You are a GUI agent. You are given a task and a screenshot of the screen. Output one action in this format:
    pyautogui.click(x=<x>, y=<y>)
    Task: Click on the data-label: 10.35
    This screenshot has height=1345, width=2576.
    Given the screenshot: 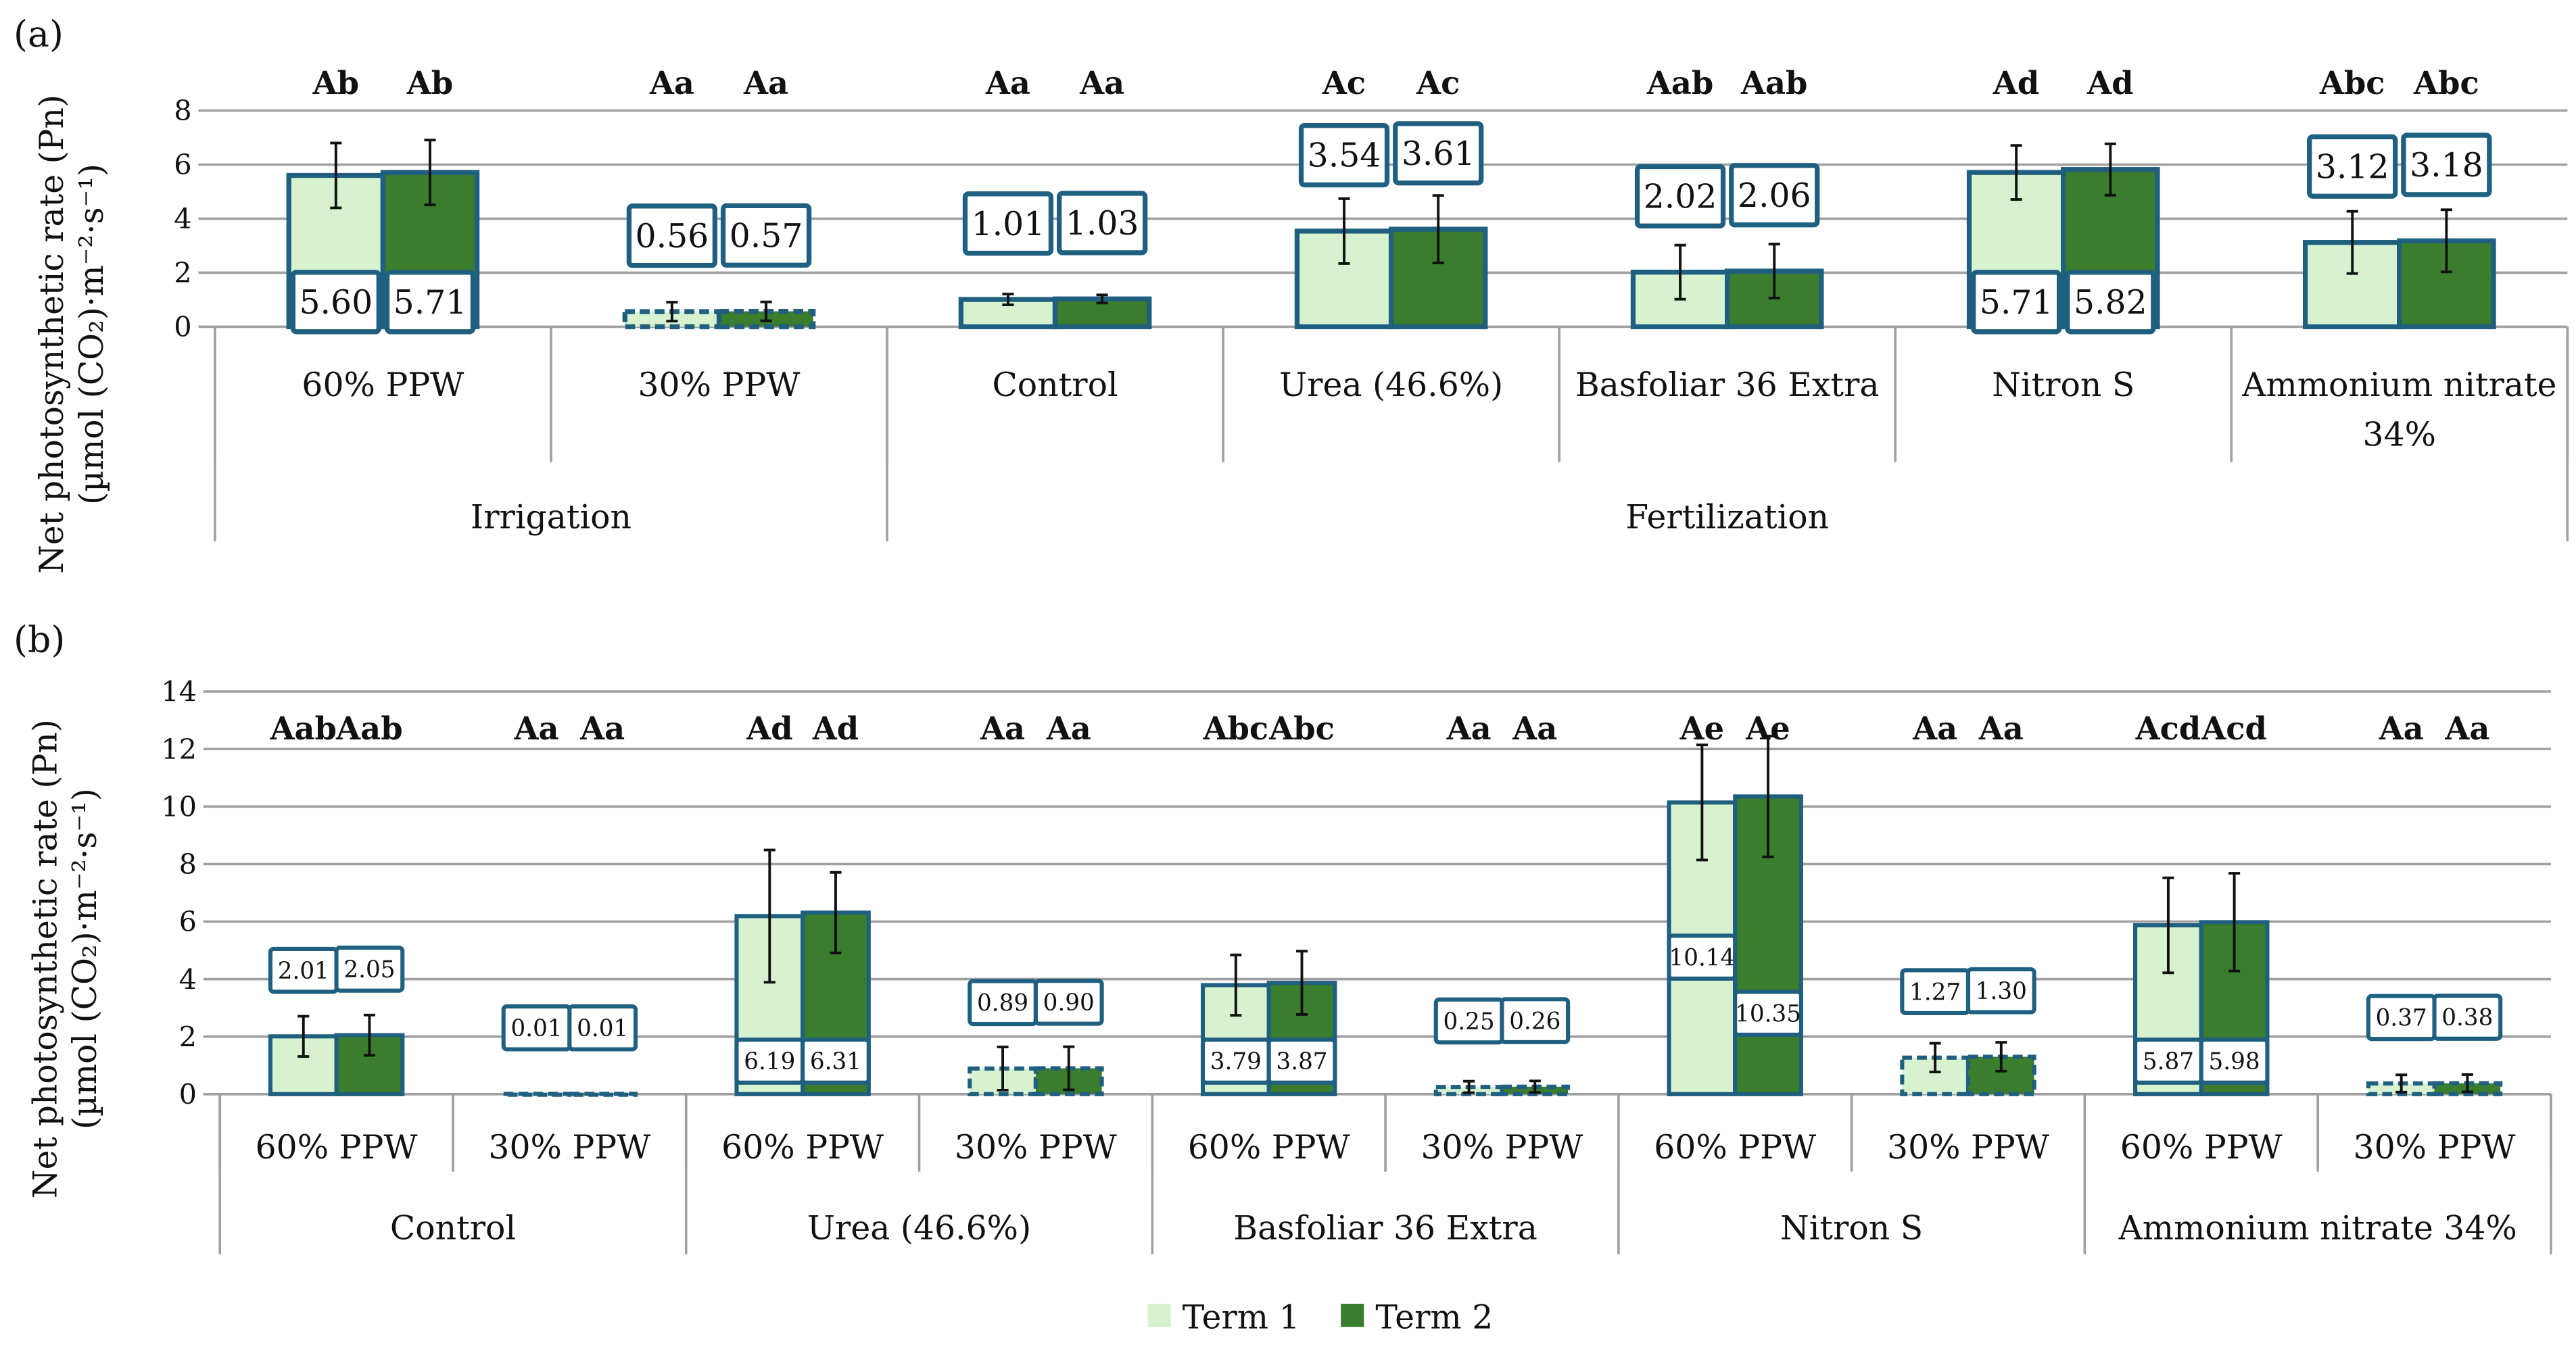 What is the action you would take?
    pyautogui.click(x=1768, y=1013)
    